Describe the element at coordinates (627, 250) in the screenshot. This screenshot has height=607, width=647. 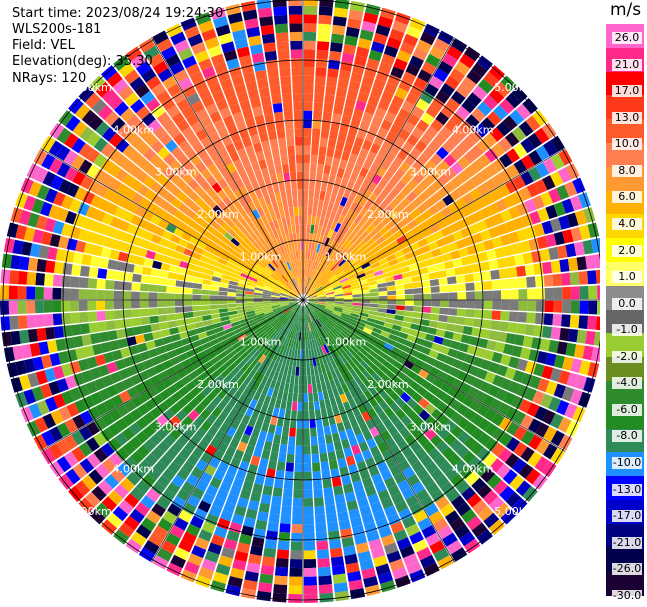
I see `colorbar-tick-label: 2.0` at that location.